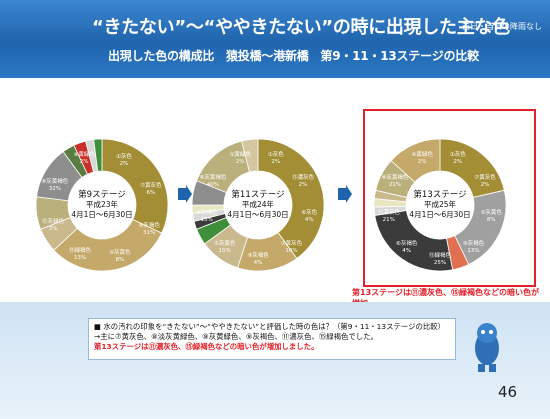  Describe the element at coordinates (439, 194) in the screenshot. I see `chart-center-label: 第13ステージ` at that location.